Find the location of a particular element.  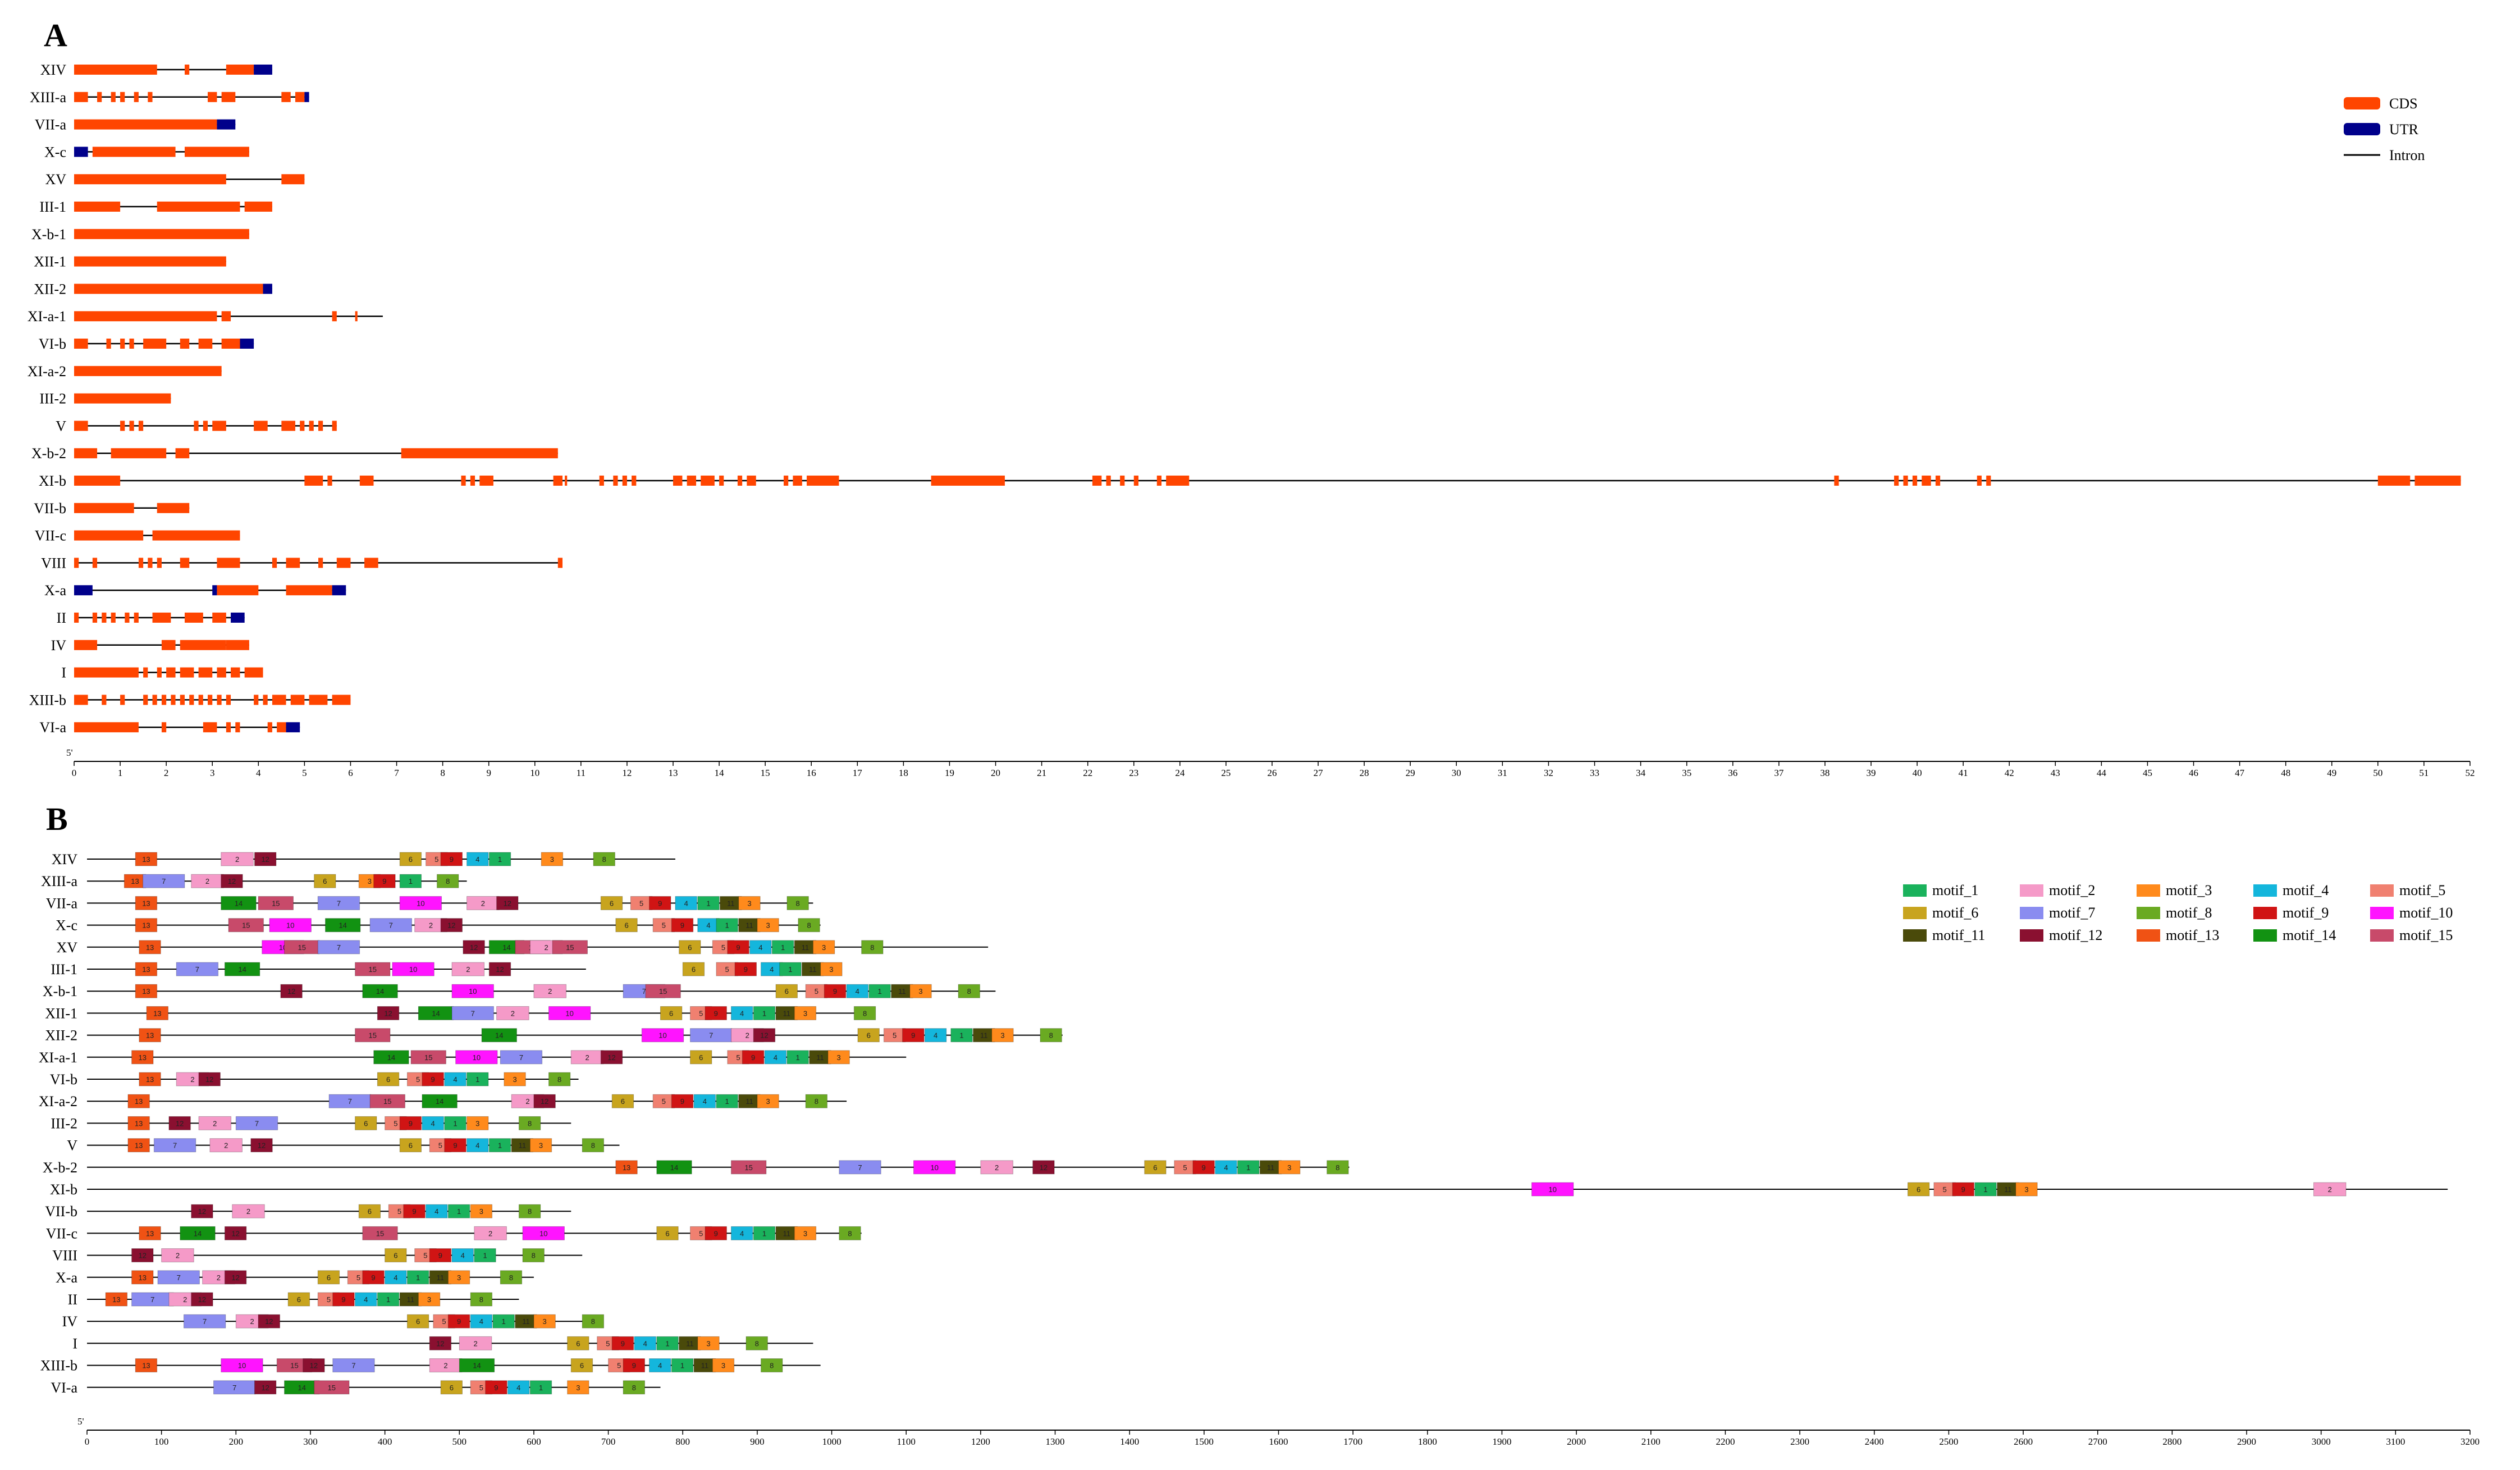

motif-box: 6 is located at coordinates (1918, 1189).